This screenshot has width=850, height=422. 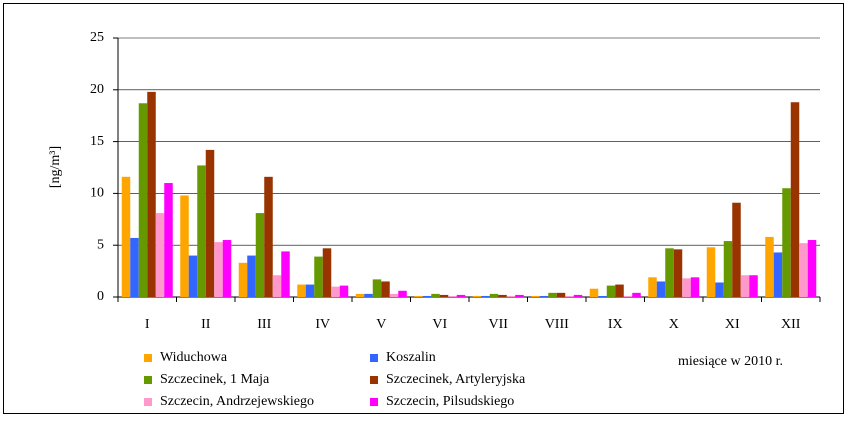 I want to click on legend-label: Szczecinek, 1 Maja, so click(x=215, y=379).